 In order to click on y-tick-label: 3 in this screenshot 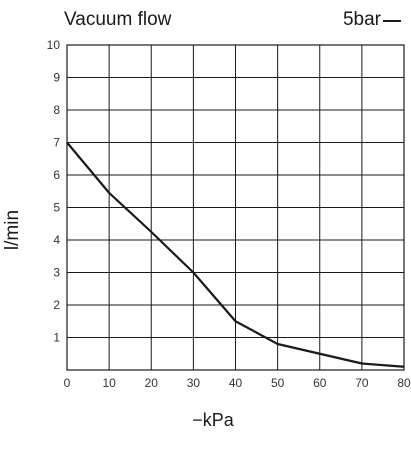, I will do `click(56, 273)`.